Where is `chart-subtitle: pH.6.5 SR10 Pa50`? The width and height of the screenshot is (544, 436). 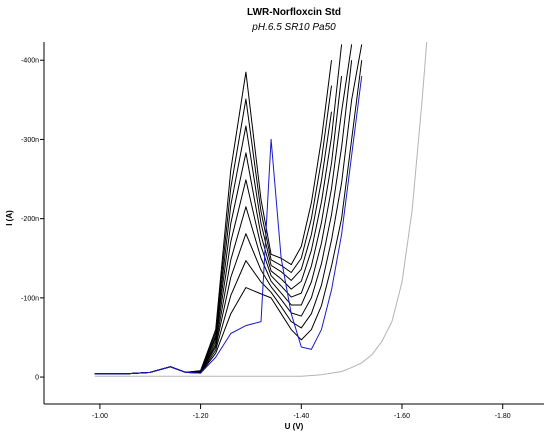 chart-subtitle: pH.6.5 SR10 Pa50 is located at coordinates (293, 27).